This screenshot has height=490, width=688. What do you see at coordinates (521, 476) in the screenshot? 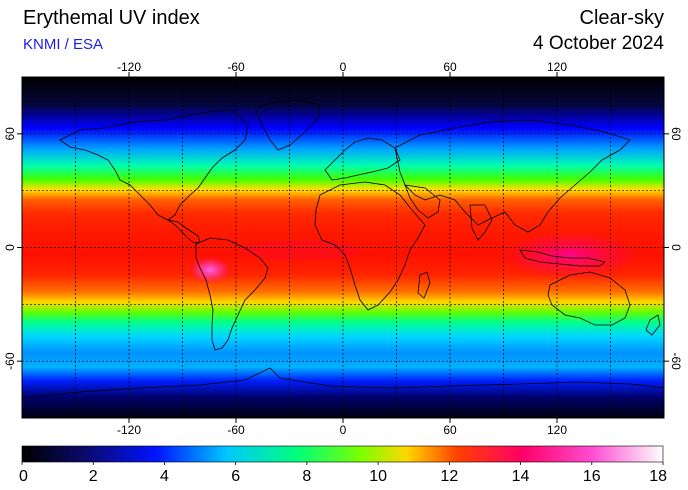
I see `colorbar-label: 14` at bounding box center [521, 476].